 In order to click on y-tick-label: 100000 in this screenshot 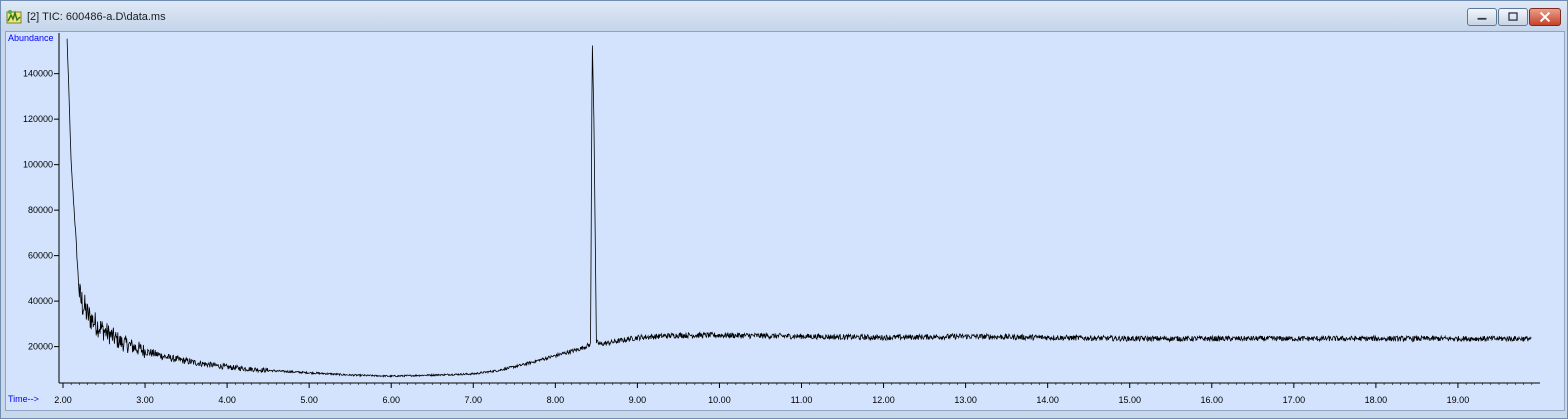, I will do `click(38, 165)`.